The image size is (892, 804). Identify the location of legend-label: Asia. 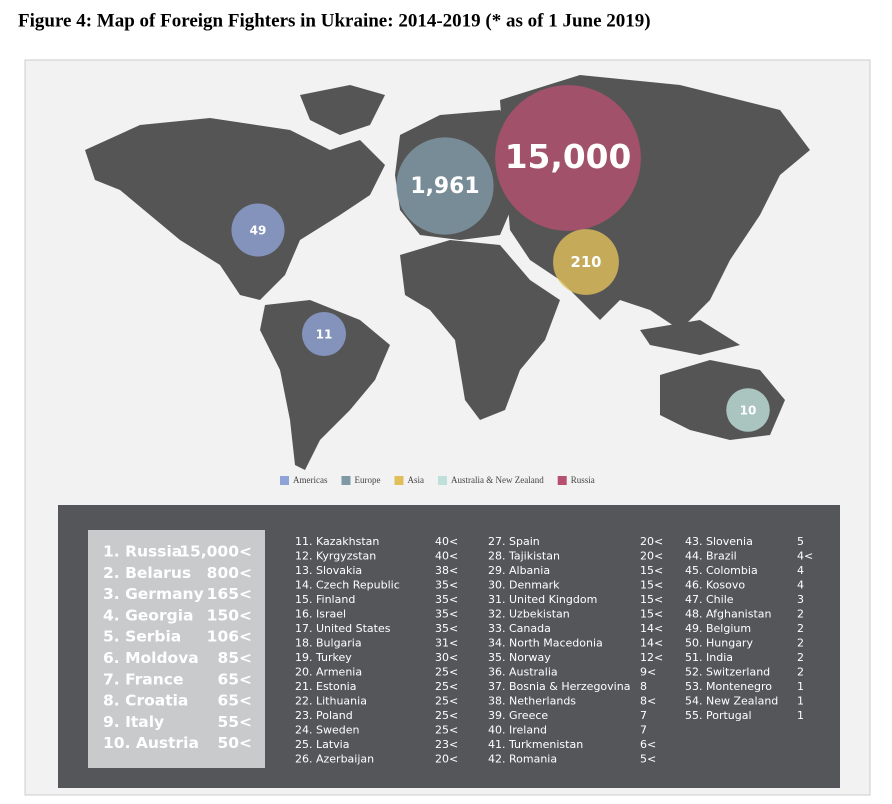
(415, 480).